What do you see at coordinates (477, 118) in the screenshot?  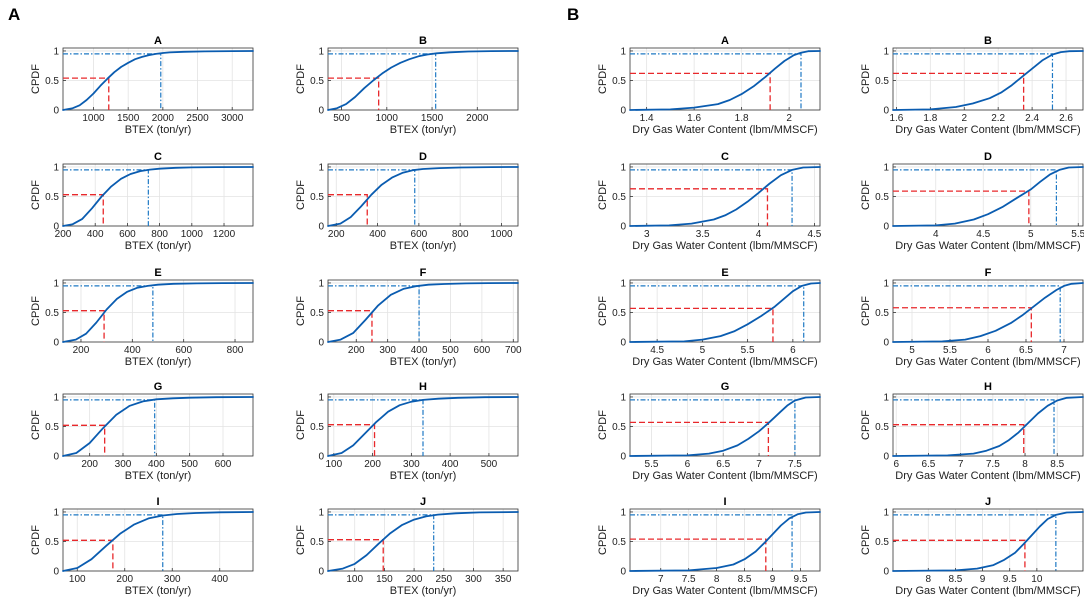 I see `plot-a-b-xtick-label-3: 2000` at bounding box center [477, 118].